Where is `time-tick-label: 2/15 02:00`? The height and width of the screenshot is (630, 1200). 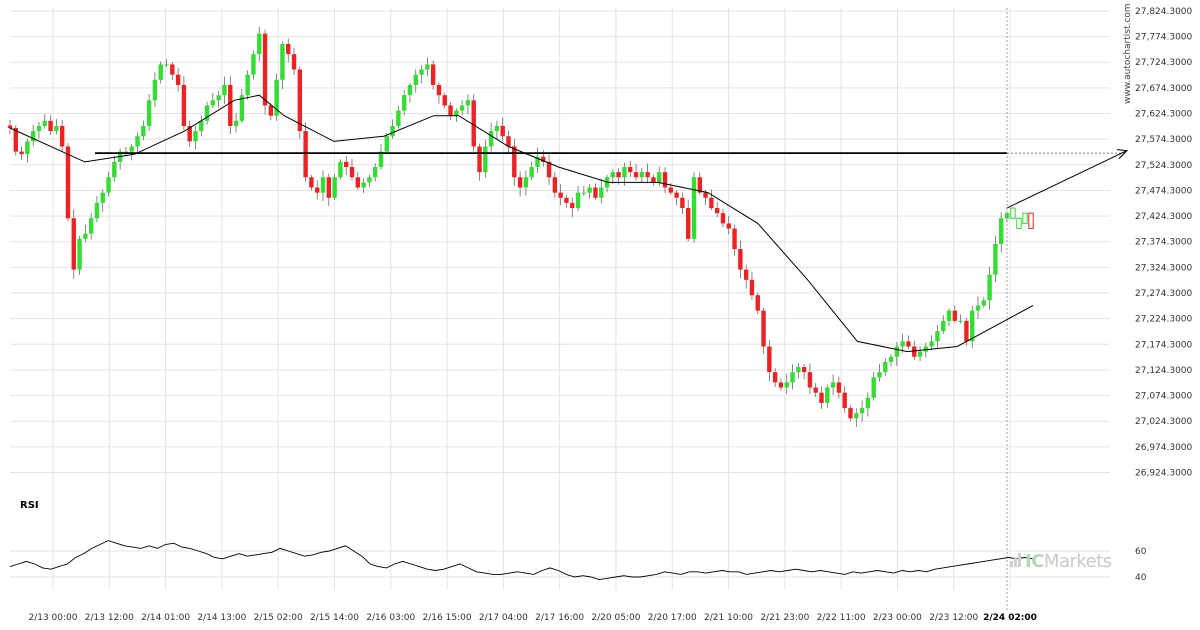
time-tick-label: 2/15 02:00 is located at coordinates (278, 618).